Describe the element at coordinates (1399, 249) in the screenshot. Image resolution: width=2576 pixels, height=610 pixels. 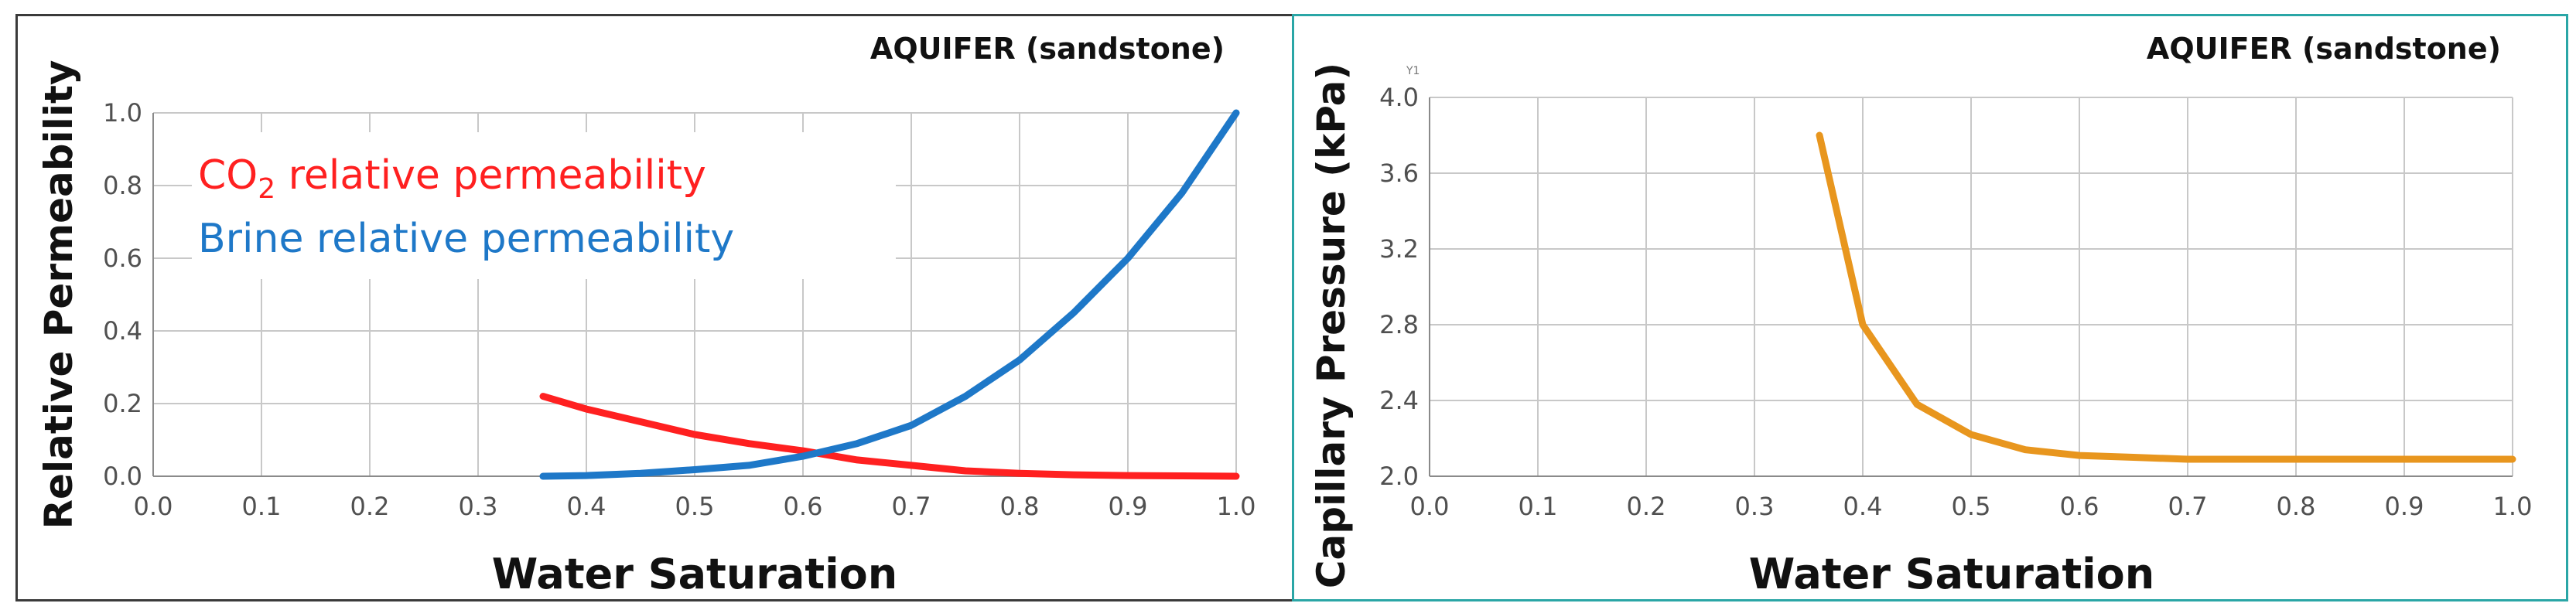
I see `y-tick-label: 3.2` at that location.